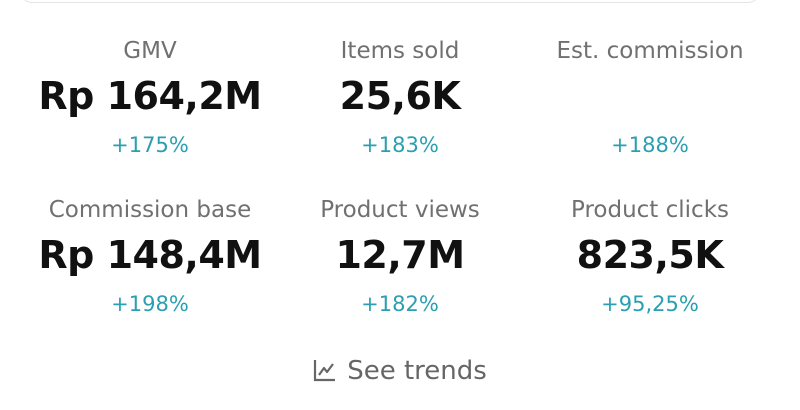 This screenshot has width=800, height=410. Describe the element at coordinates (150, 304) in the screenshot. I see `metric-change: +198%` at that location.